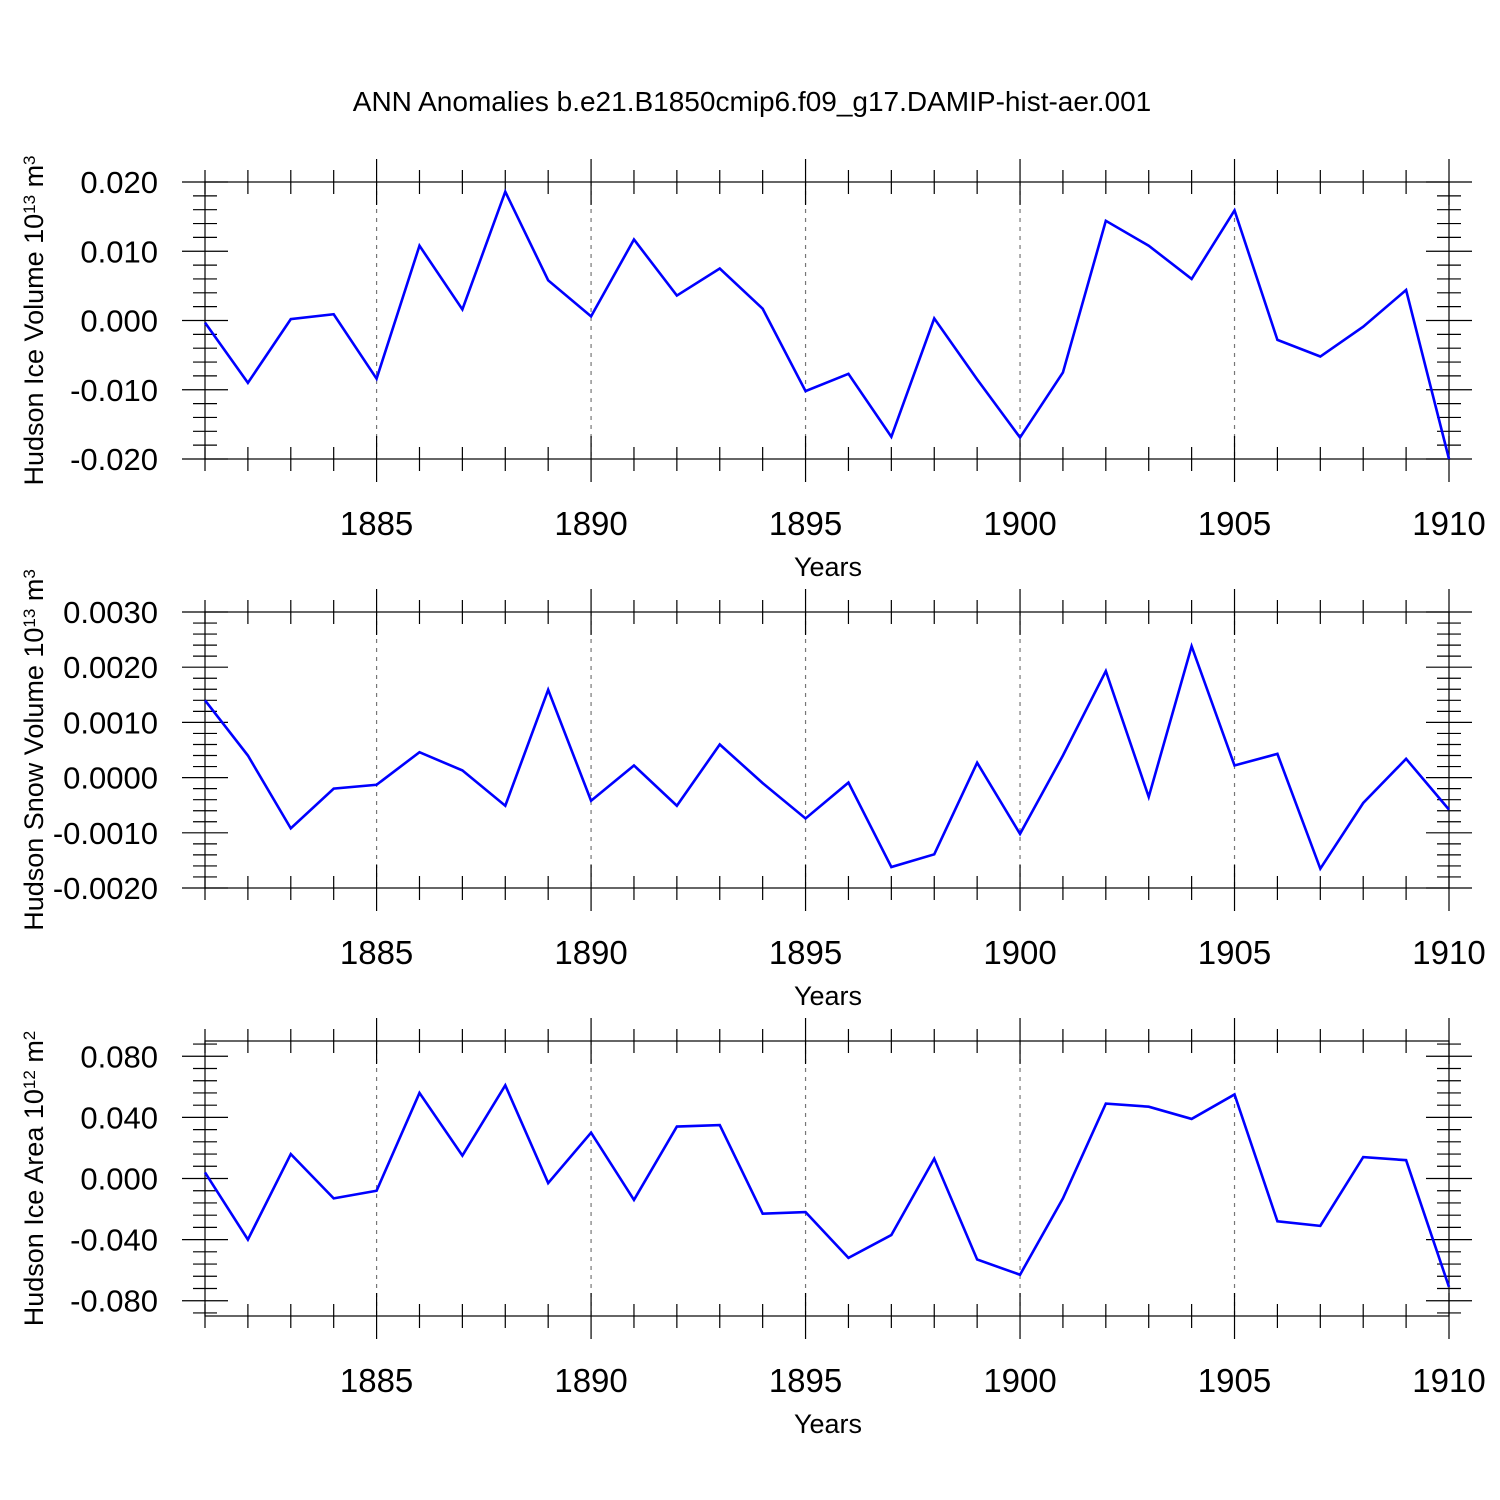 This screenshot has width=1500, height=1500. What do you see at coordinates (110, 612) in the screenshot?
I see `y-tick-label: 0.0030` at bounding box center [110, 612].